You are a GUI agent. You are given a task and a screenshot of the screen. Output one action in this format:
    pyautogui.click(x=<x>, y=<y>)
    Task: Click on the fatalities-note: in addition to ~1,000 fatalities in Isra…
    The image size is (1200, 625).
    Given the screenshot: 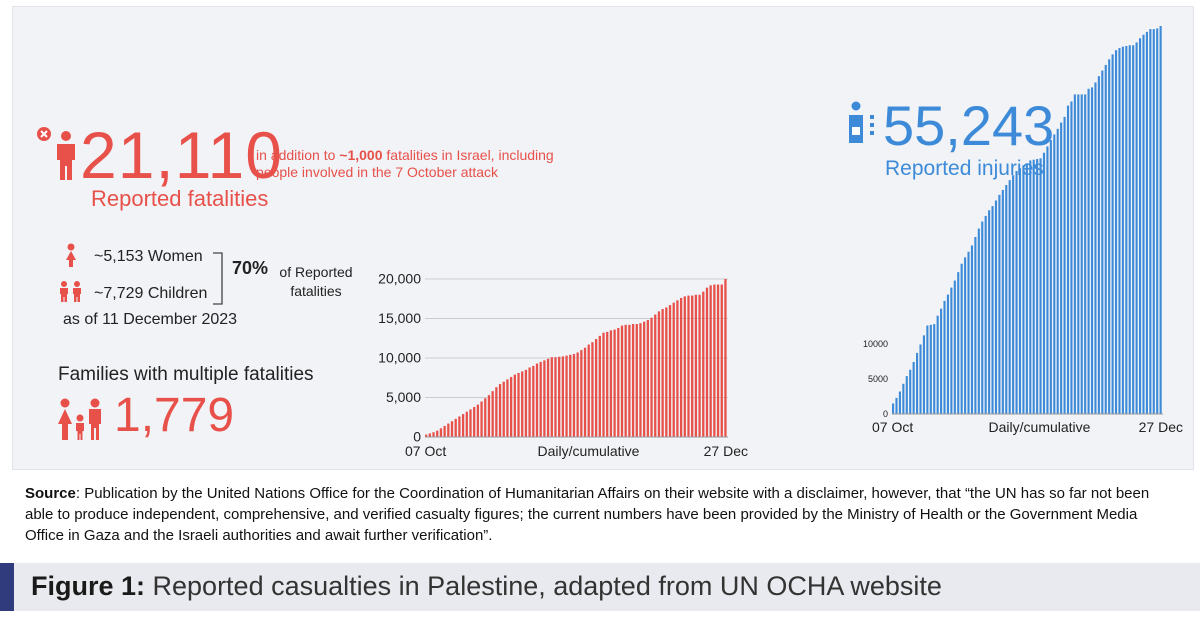 What is the action you would take?
    pyautogui.click(x=421, y=164)
    